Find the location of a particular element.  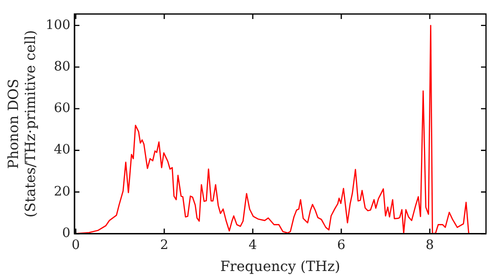

y-tick-label: 20 is located at coordinates (62, 192).